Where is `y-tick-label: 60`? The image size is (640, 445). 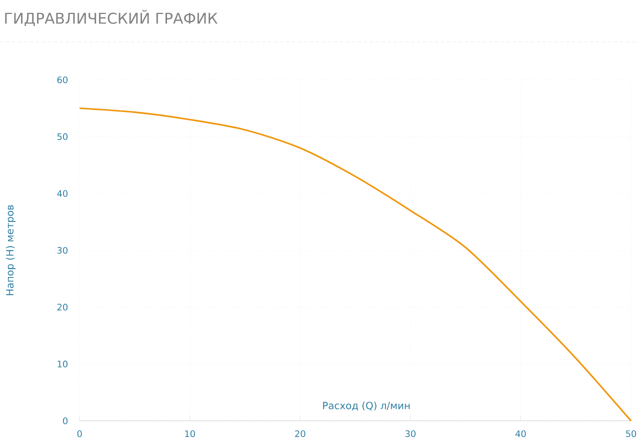
y-tick-label: 60 is located at coordinates (62, 80).